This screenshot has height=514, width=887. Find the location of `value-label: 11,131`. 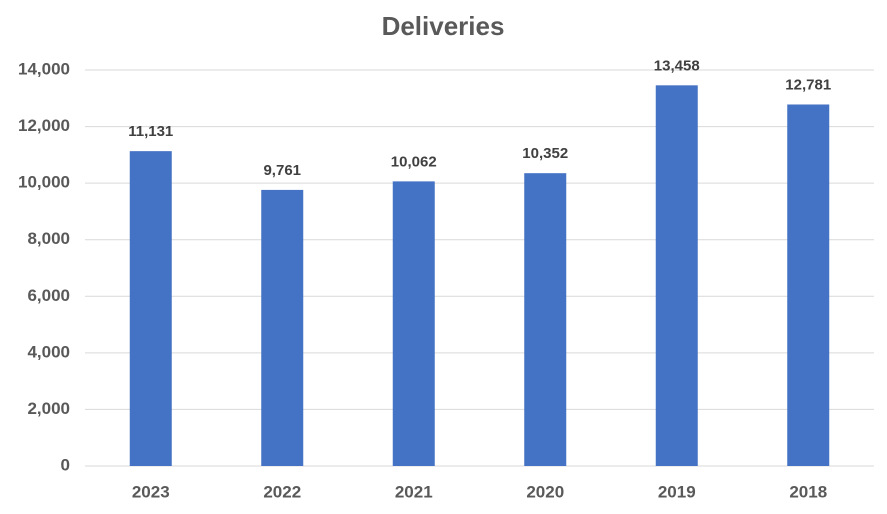

value-label: 11,131 is located at coordinates (150, 131).